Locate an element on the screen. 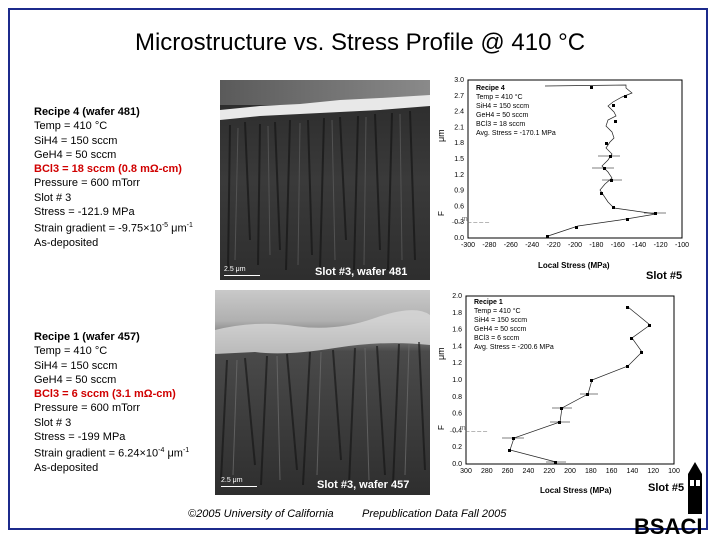 The width and height of the screenshot is (720, 540). recipe-1-sih4: SiH4 = 150 sccm is located at coordinates (76, 365).